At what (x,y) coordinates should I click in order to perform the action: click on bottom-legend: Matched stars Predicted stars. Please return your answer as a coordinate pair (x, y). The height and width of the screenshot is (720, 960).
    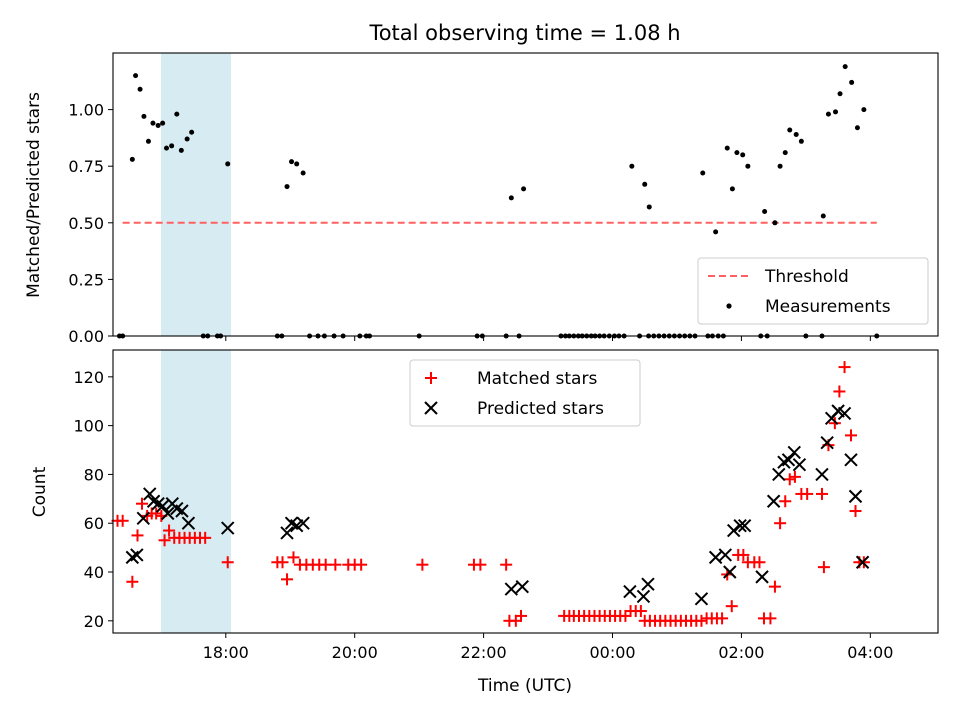
    Looking at the image, I should click on (525, 393).